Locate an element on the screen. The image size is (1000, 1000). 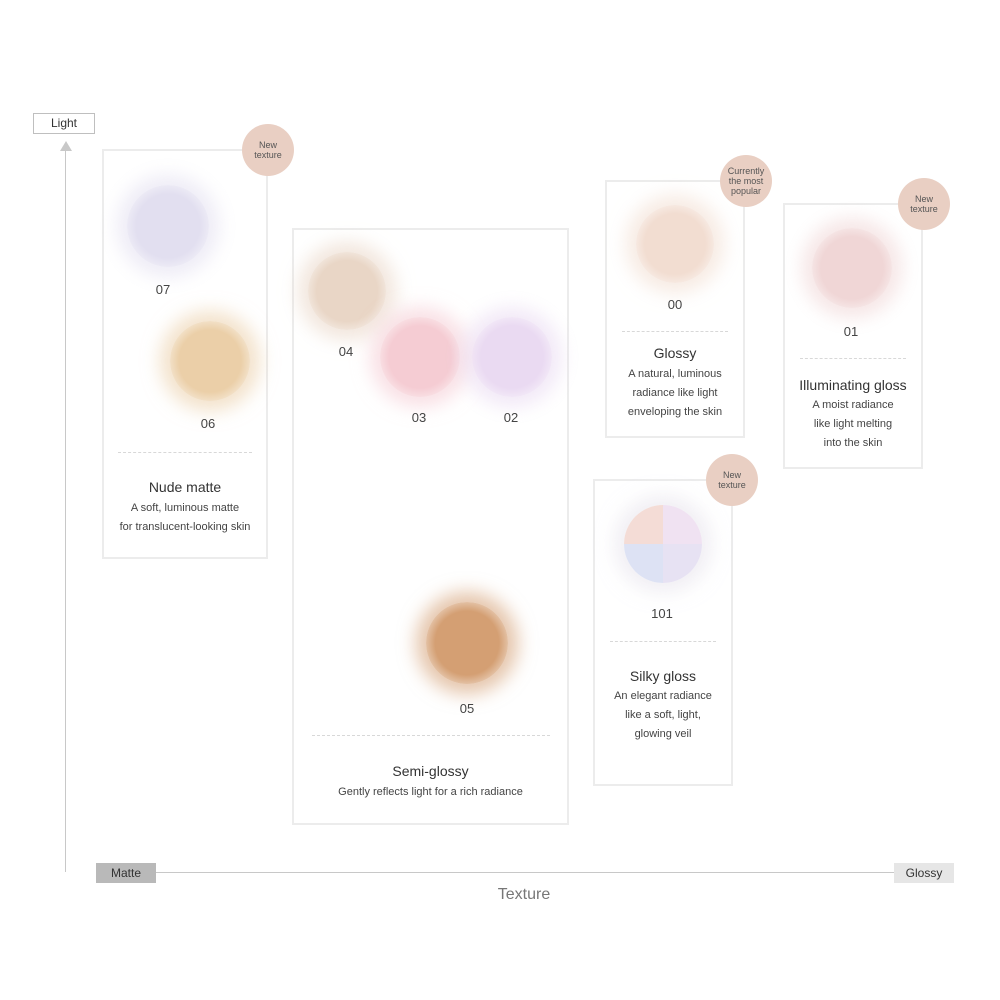
desc-line: for translucent-looking skin is located at coordinates (185, 527).